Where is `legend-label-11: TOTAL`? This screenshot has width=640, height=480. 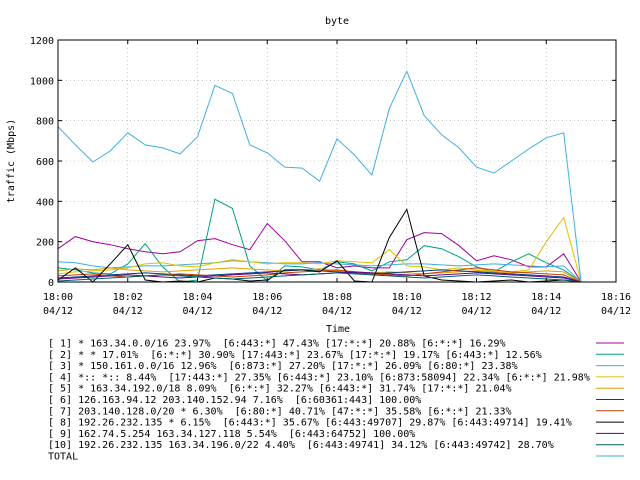 legend-label-11: TOTAL is located at coordinates (63, 457).